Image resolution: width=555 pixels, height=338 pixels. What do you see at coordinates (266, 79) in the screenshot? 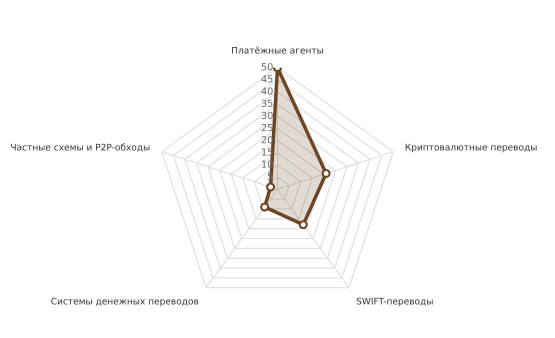
I see `y-tick-label: 45` at bounding box center [266, 79].